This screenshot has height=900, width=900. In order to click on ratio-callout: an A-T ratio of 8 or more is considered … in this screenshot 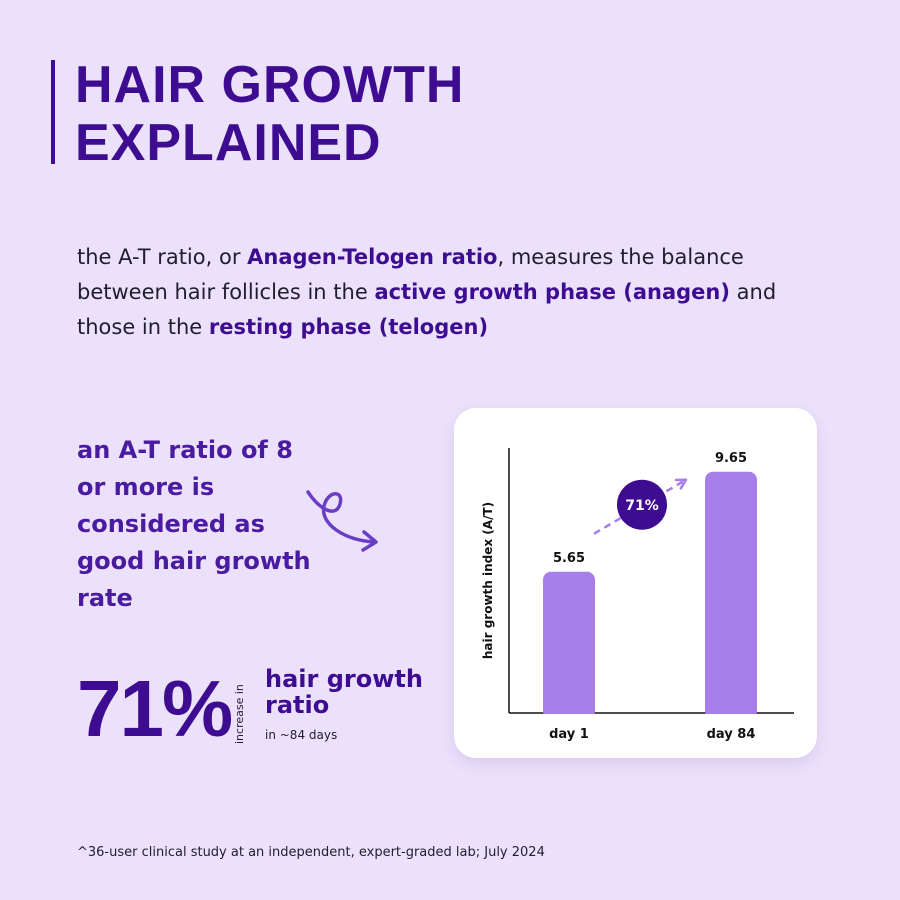, I will do `click(207, 524)`.